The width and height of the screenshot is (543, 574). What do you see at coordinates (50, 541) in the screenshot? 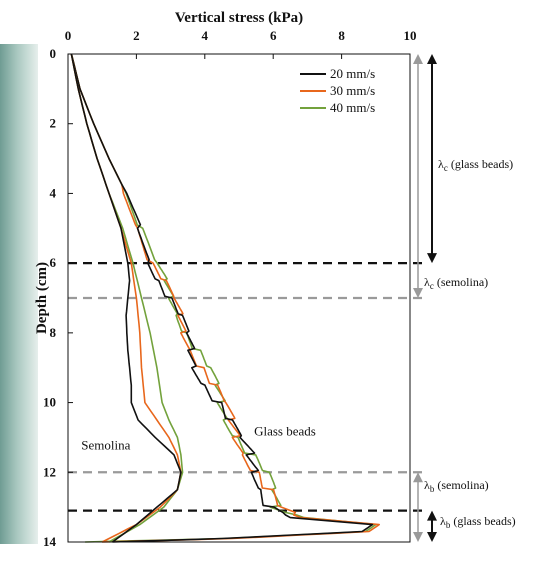
I see `y-tick-label: 14` at bounding box center [50, 541].